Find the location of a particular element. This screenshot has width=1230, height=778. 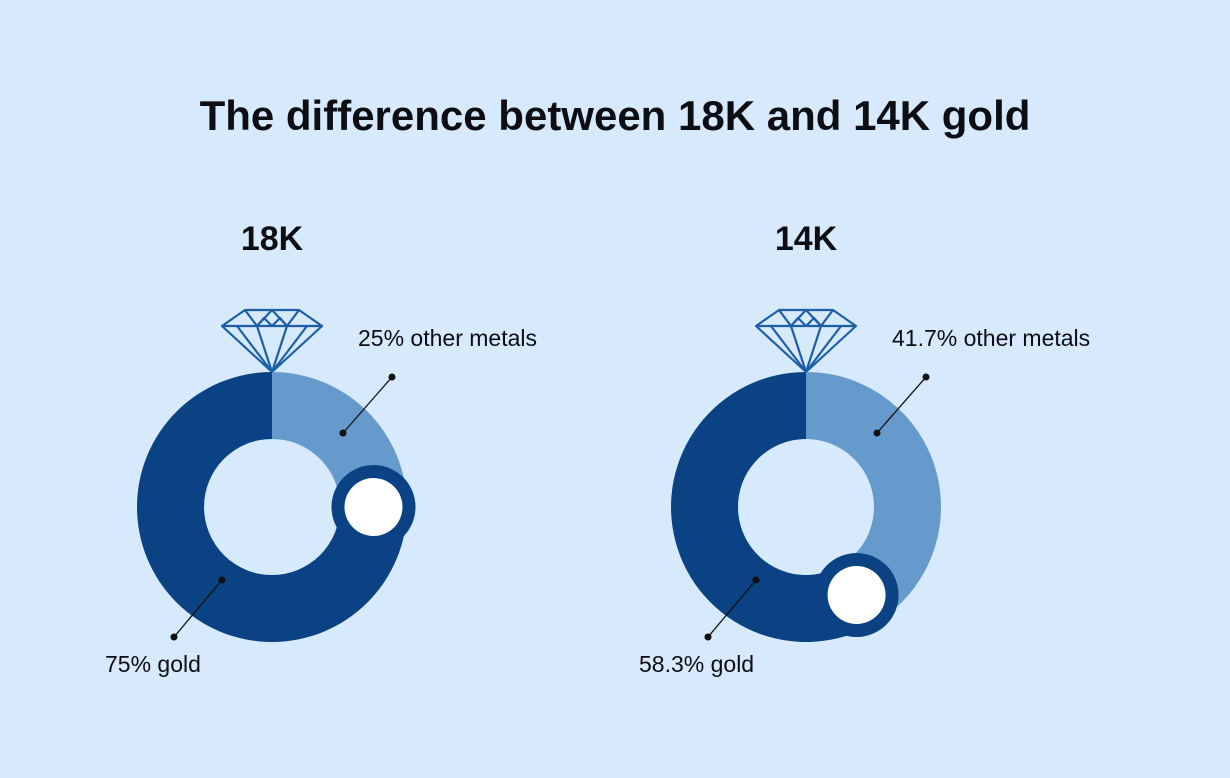

data-label: 25% other metals is located at coordinates (447, 338).